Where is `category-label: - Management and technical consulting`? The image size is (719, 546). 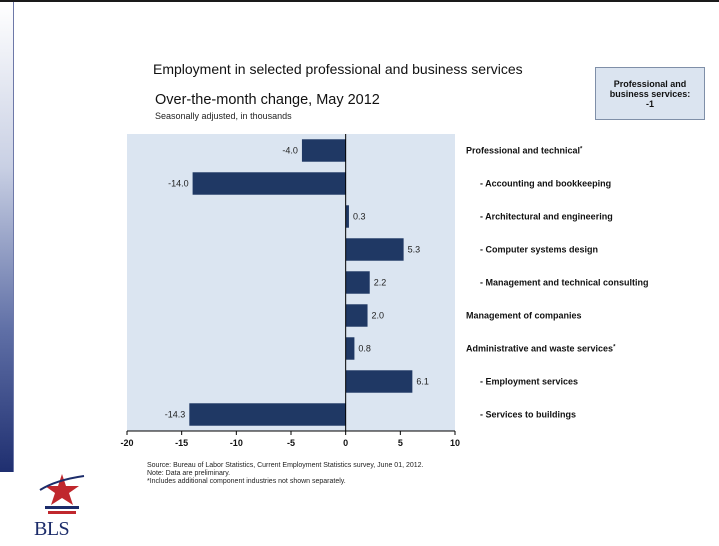 category-label: - Management and technical consulting is located at coordinates (564, 283).